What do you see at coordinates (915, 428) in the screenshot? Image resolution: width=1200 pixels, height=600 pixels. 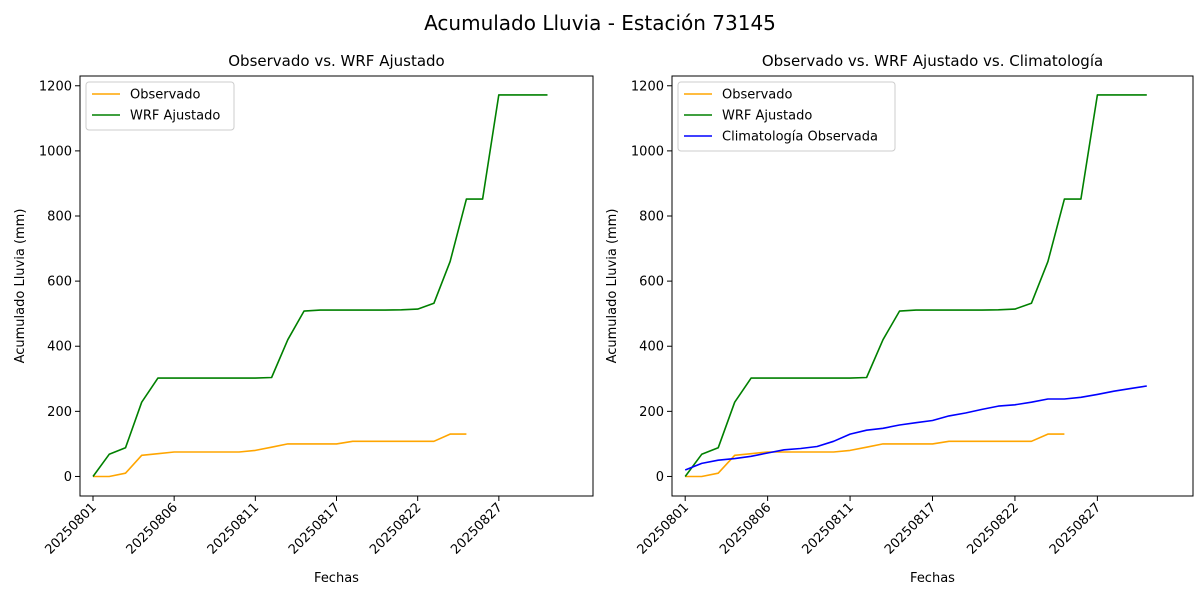 I see `series-line-climatolog-a-observada` at bounding box center [915, 428].